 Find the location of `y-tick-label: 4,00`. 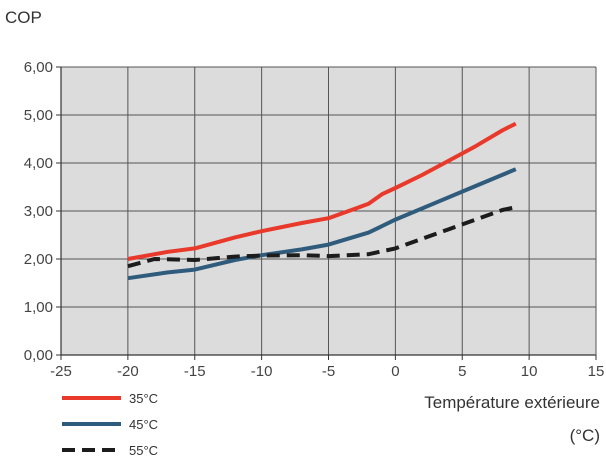

y-tick-label: 4,00 is located at coordinates (38, 163).